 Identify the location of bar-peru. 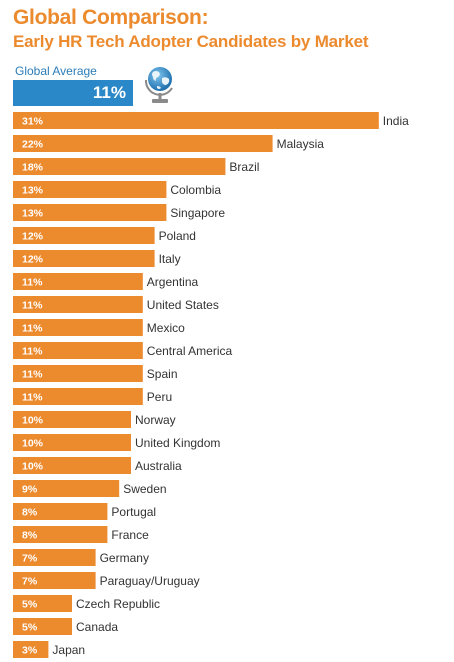
(78, 396).